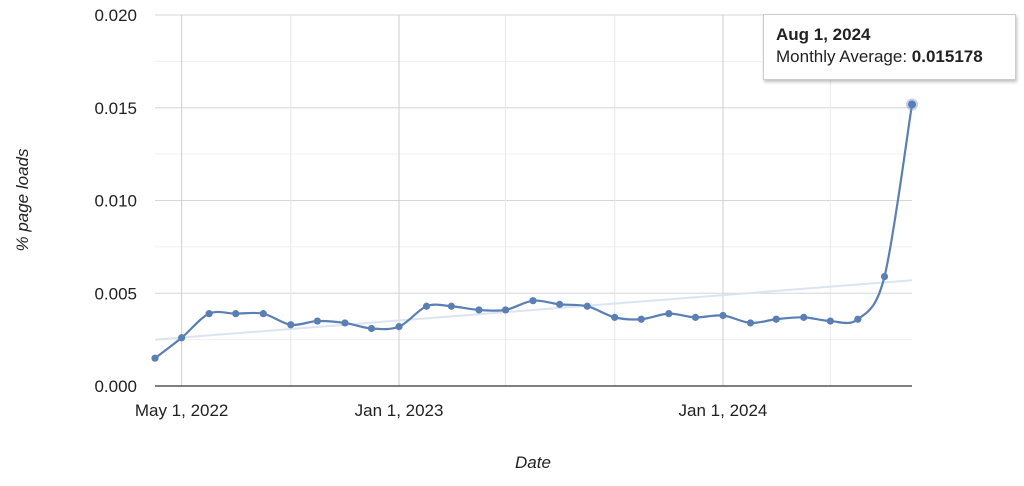 The image size is (1024, 486). I want to click on tooltip: Aug 1, 2024 Monthly Average: 0.015178, so click(889, 47).